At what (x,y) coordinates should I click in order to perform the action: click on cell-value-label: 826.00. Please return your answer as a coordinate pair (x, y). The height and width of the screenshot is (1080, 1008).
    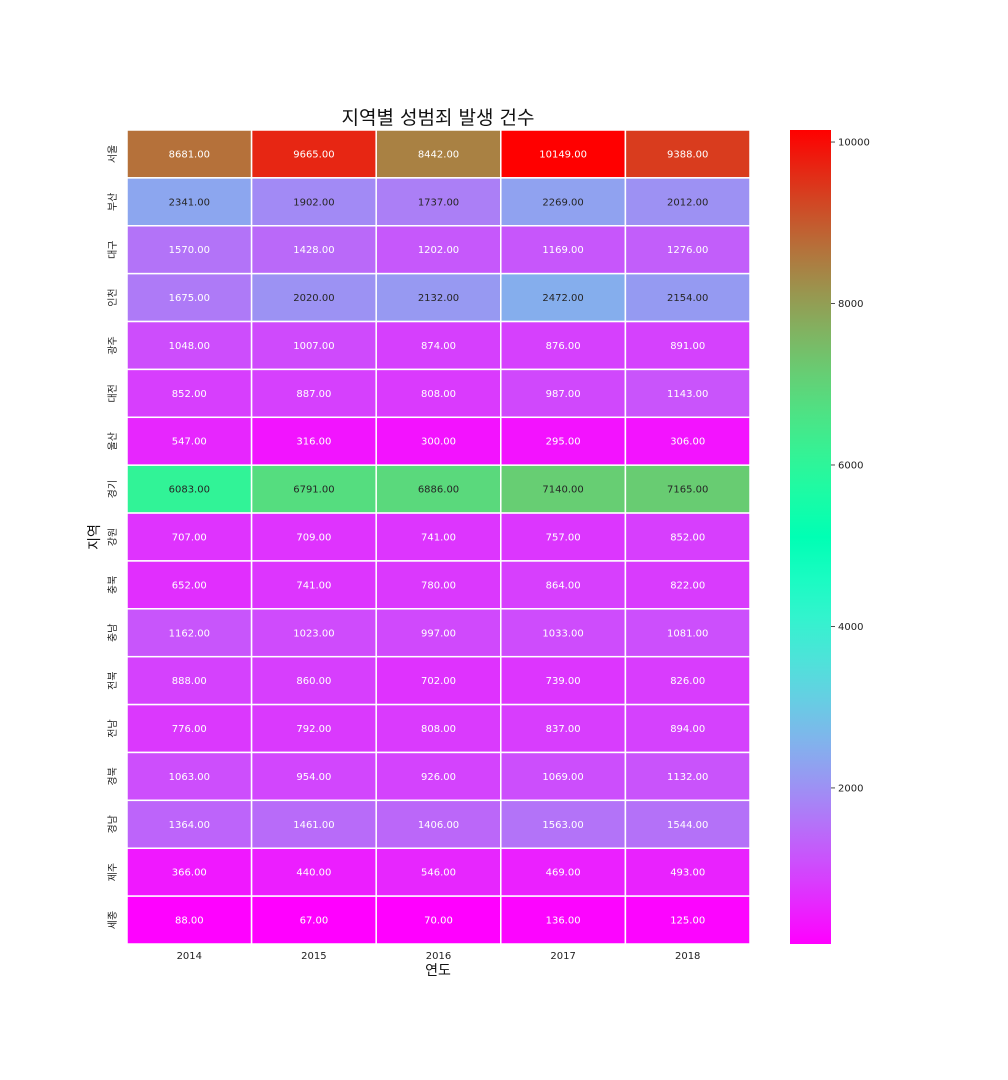
    Looking at the image, I should click on (687, 681).